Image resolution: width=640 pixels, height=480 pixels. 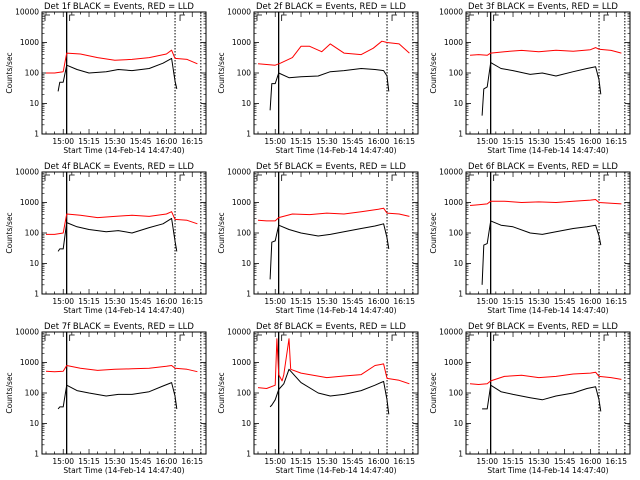 I want to click on plot-title: Det 5f BLACK = Events, RED = LLD, so click(x=331, y=167).